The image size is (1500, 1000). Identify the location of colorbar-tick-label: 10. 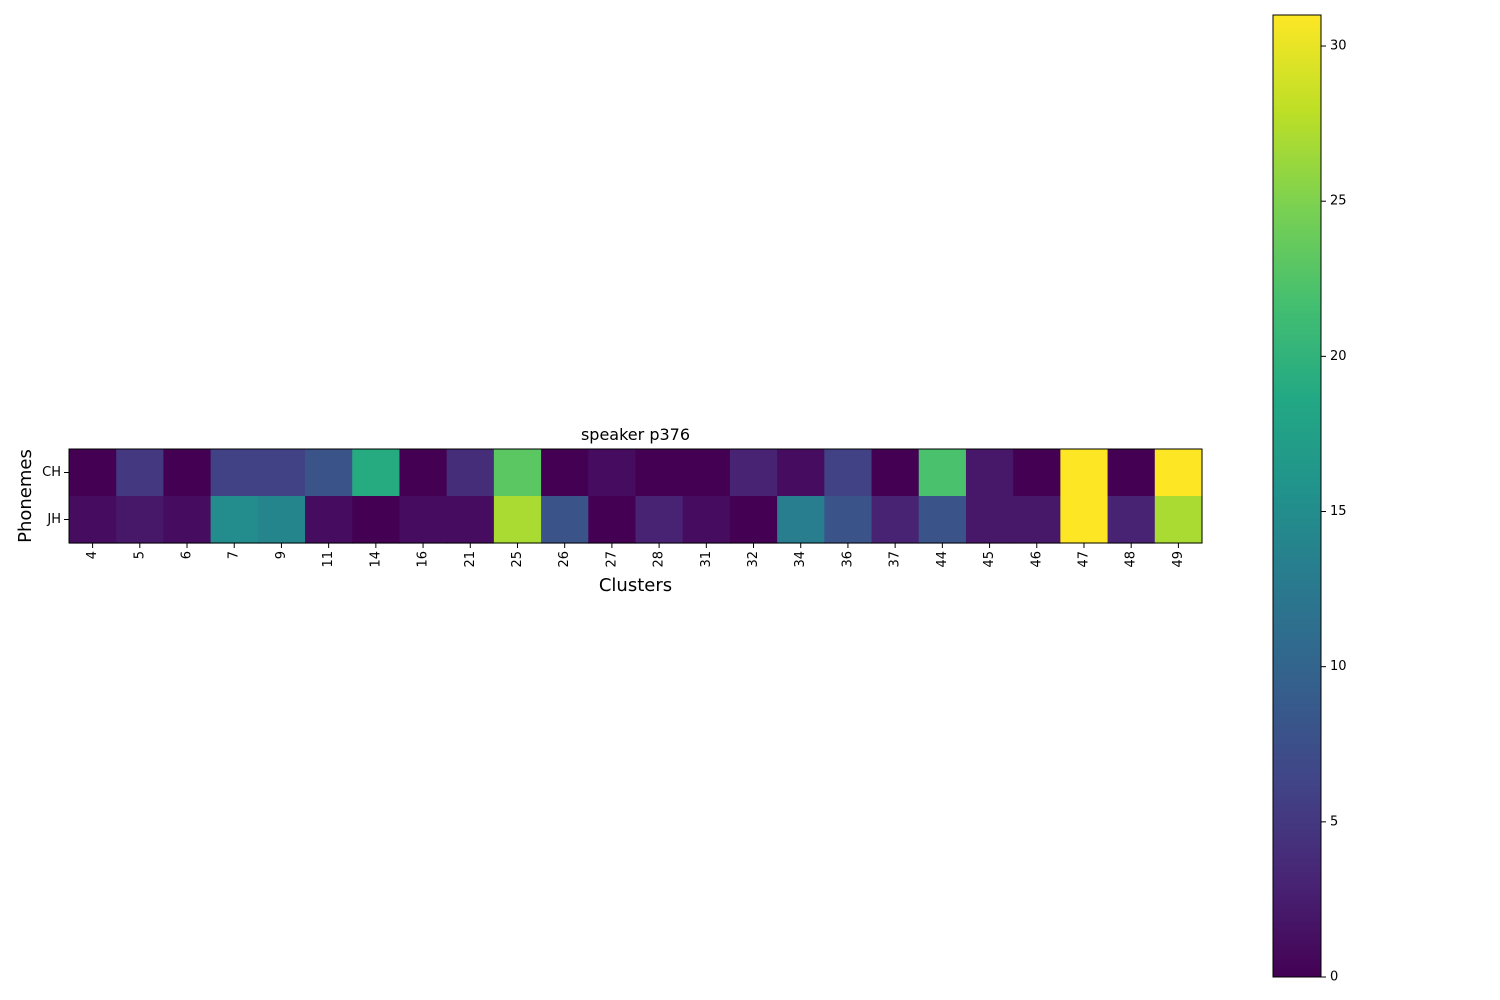
(1338, 666).